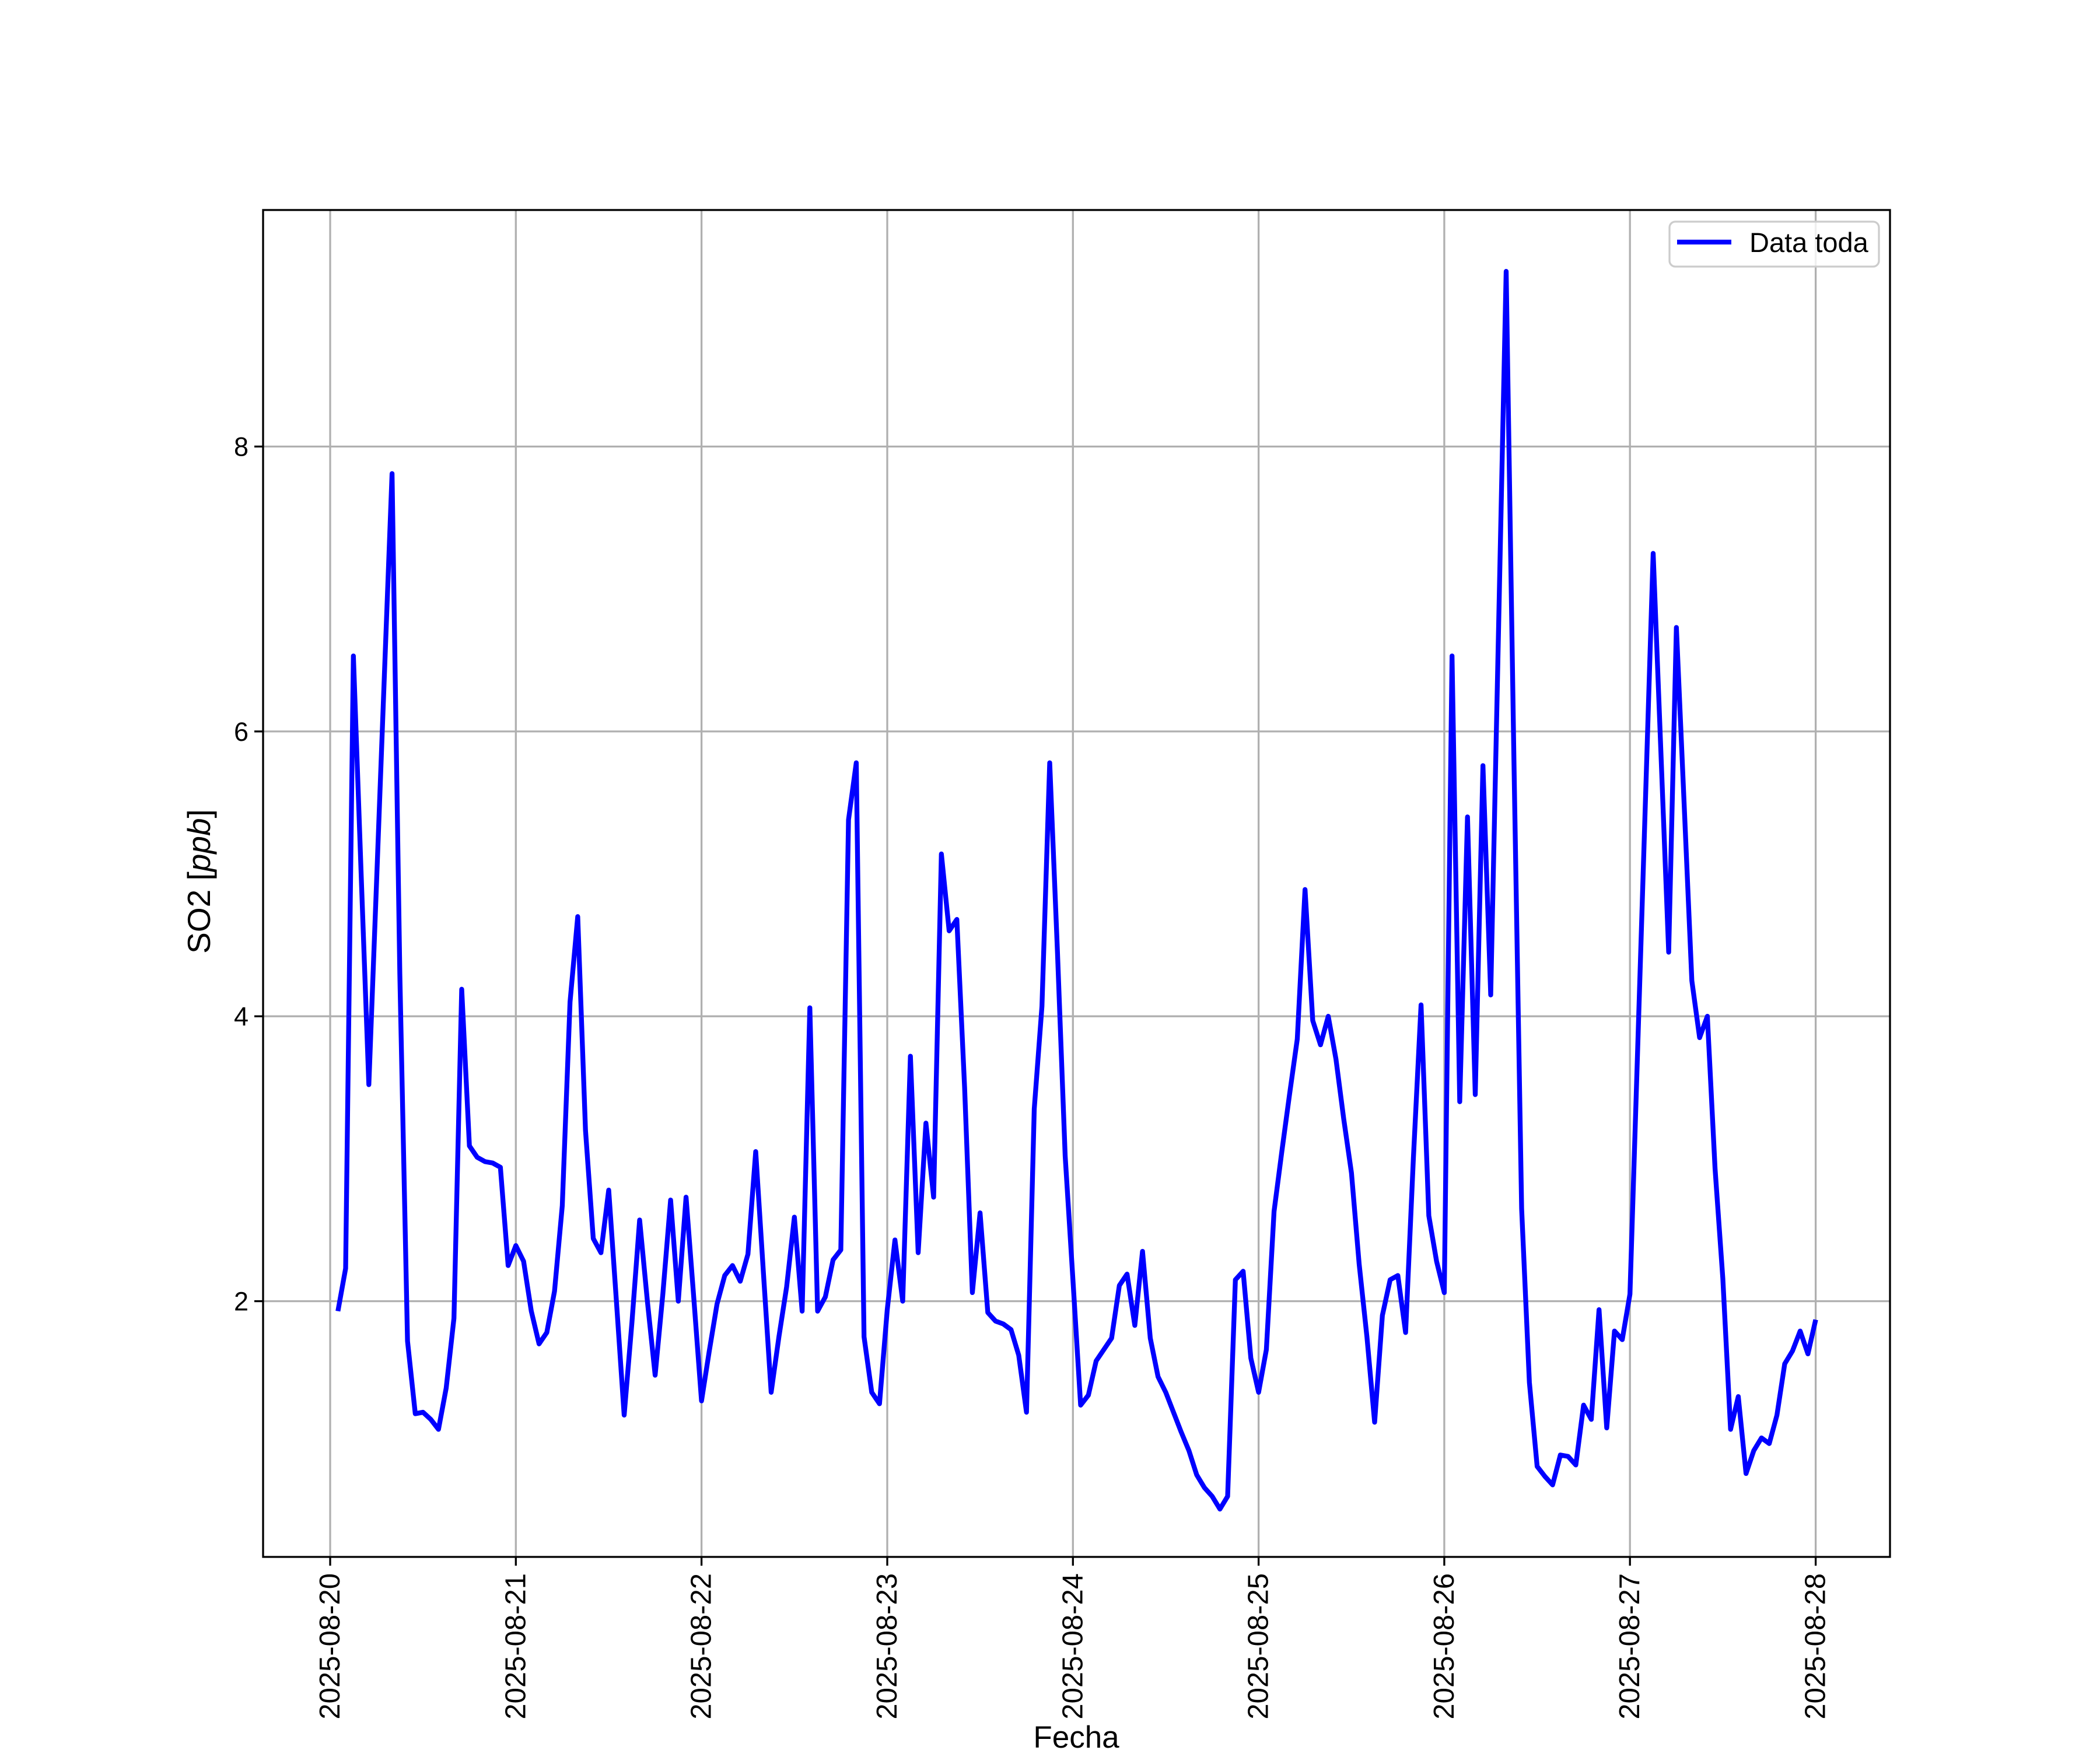 This screenshot has height=1750, width=2100. What do you see at coordinates (242, 732) in the screenshot?
I see `svg-text: 6` at bounding box center [242, 732].